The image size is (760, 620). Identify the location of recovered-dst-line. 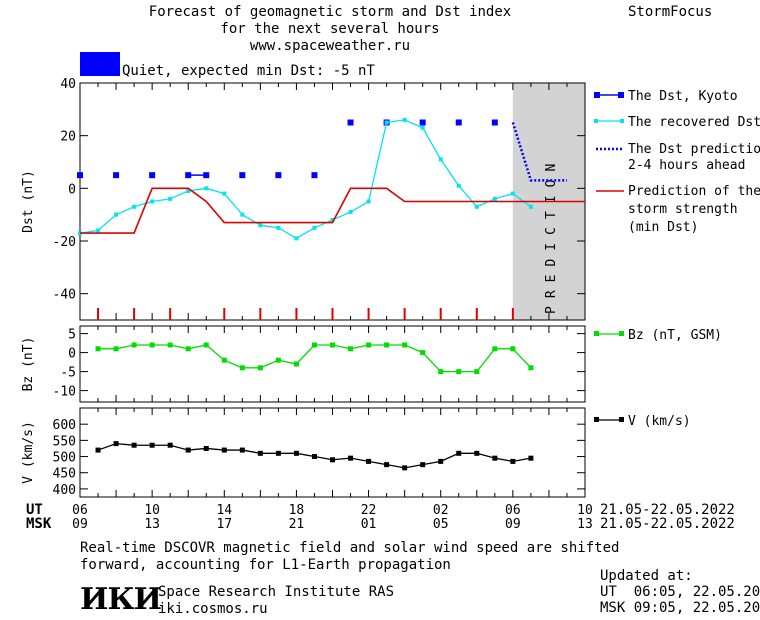
(305, 179).